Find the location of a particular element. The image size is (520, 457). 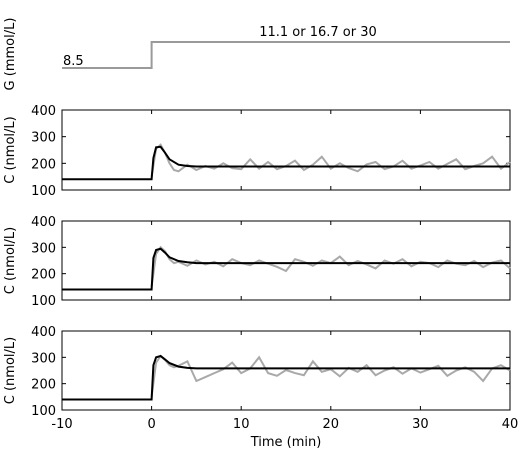

x-tick-label--10: -10 is located at coordinates (61, 424).